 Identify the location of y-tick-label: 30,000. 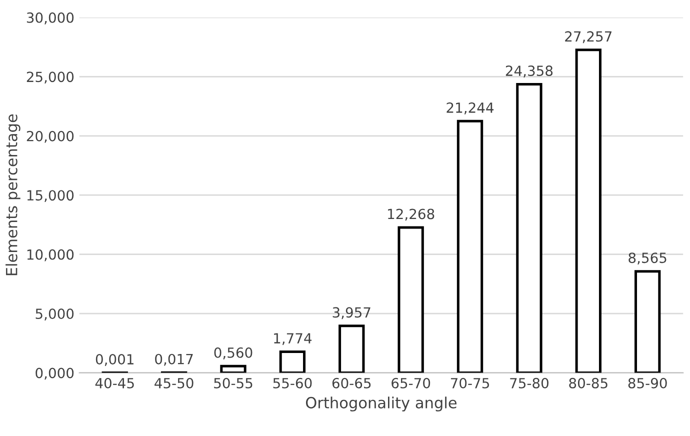
(50, 18).